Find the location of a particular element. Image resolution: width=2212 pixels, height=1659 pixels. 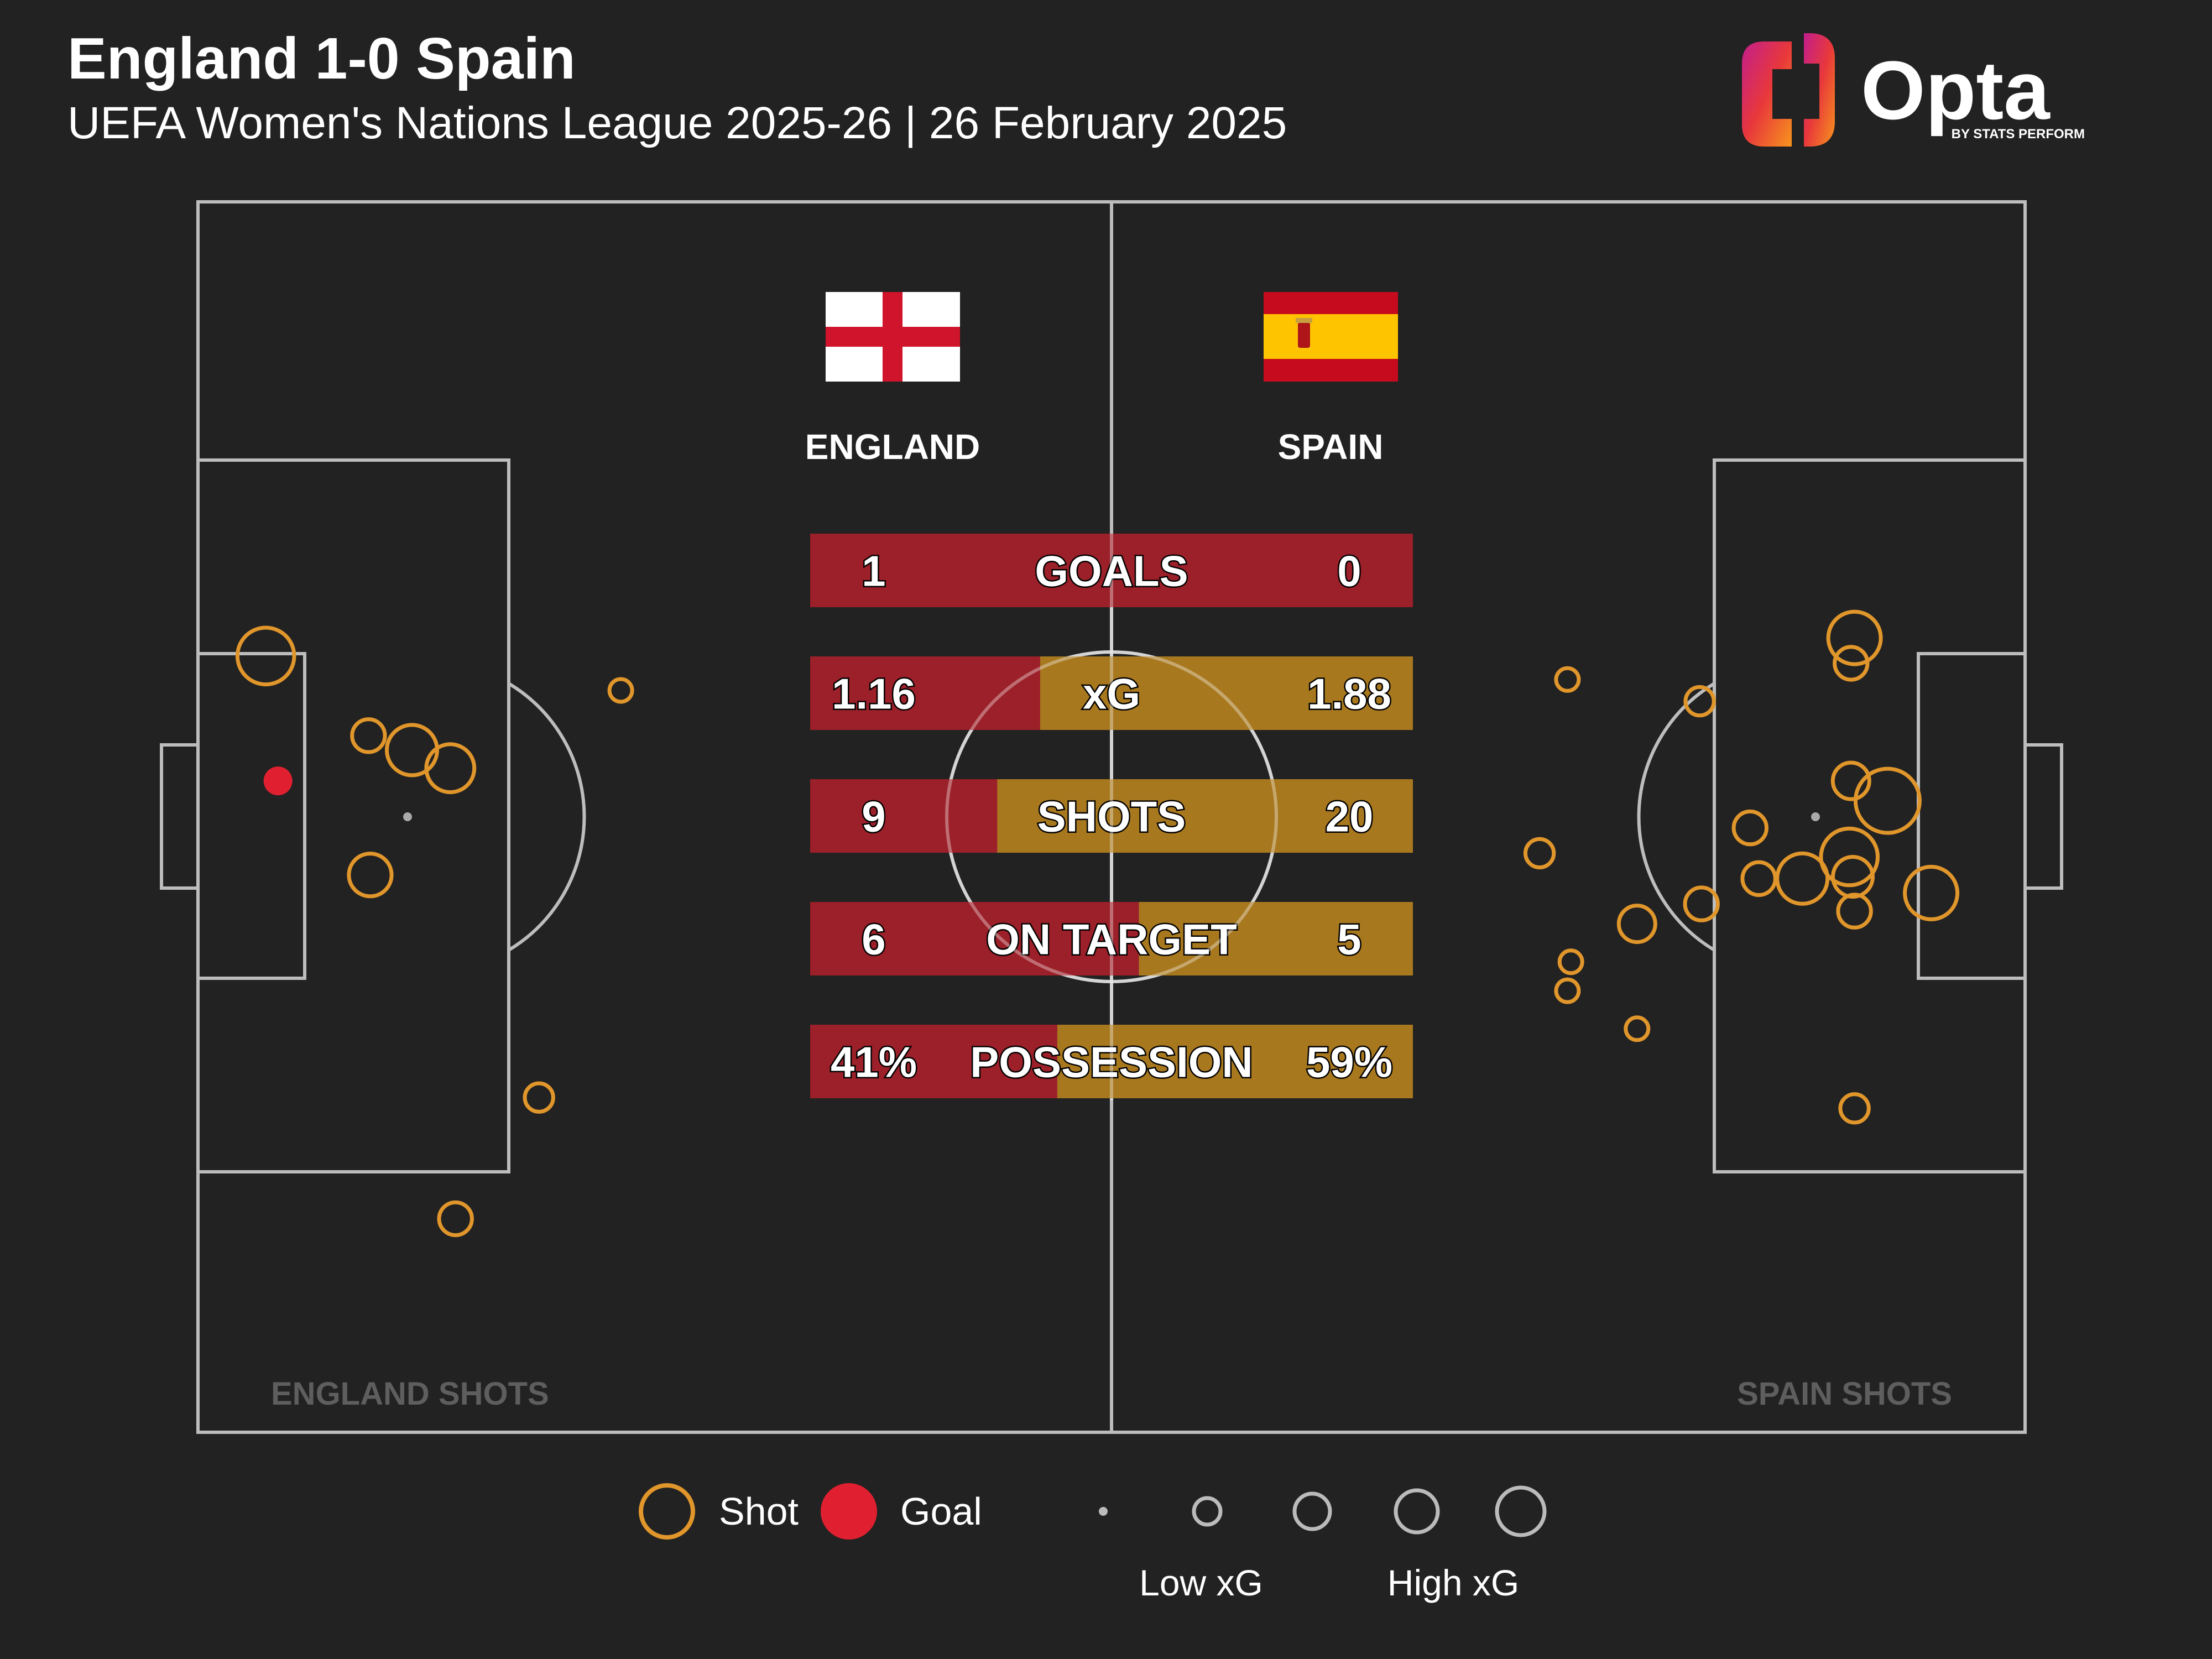

legend-shot-label: Shot is located at coordinates (759, 1511).